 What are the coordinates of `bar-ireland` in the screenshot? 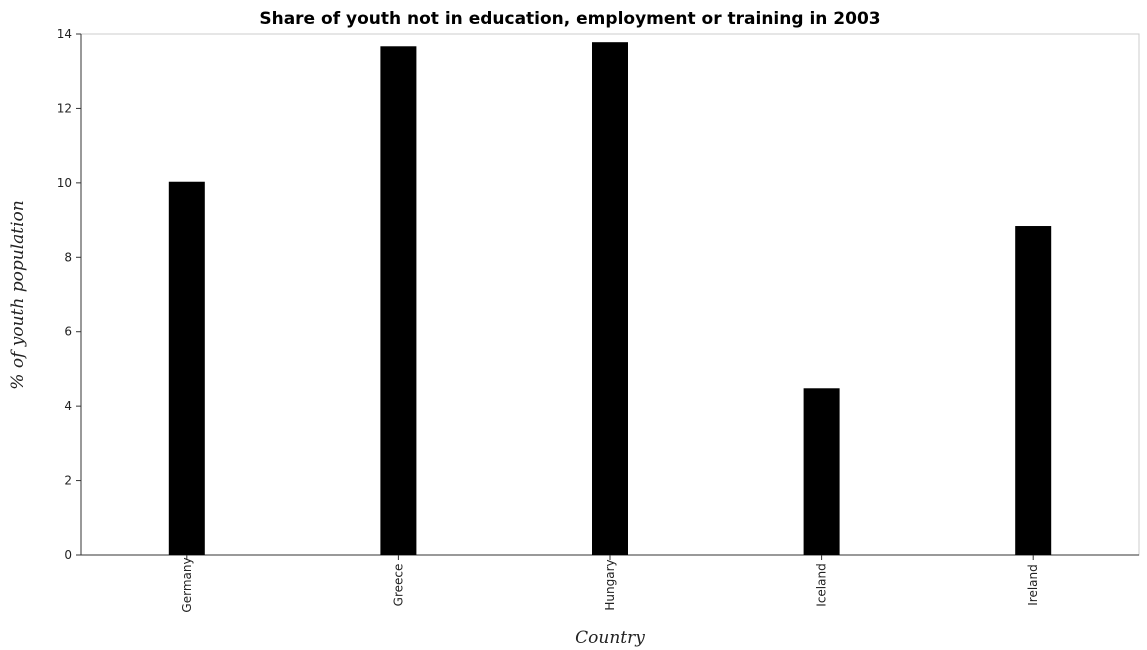 It's located at (1033, 391).